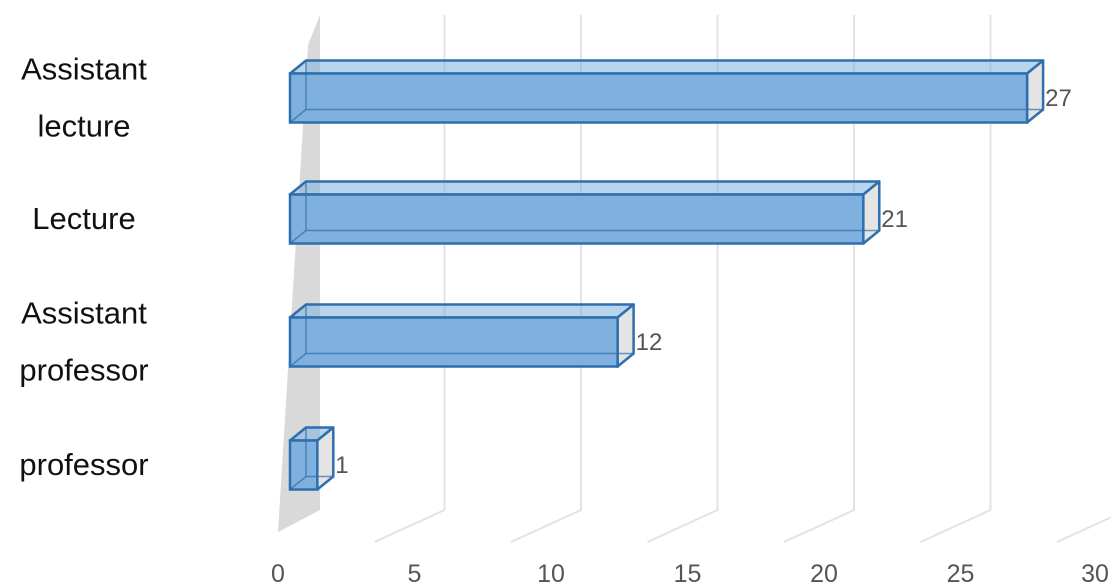  What do you see at coordinates (278, 574) in the screenshot?
I see `x-tick-label: 0` at bounding box center [278, 574].